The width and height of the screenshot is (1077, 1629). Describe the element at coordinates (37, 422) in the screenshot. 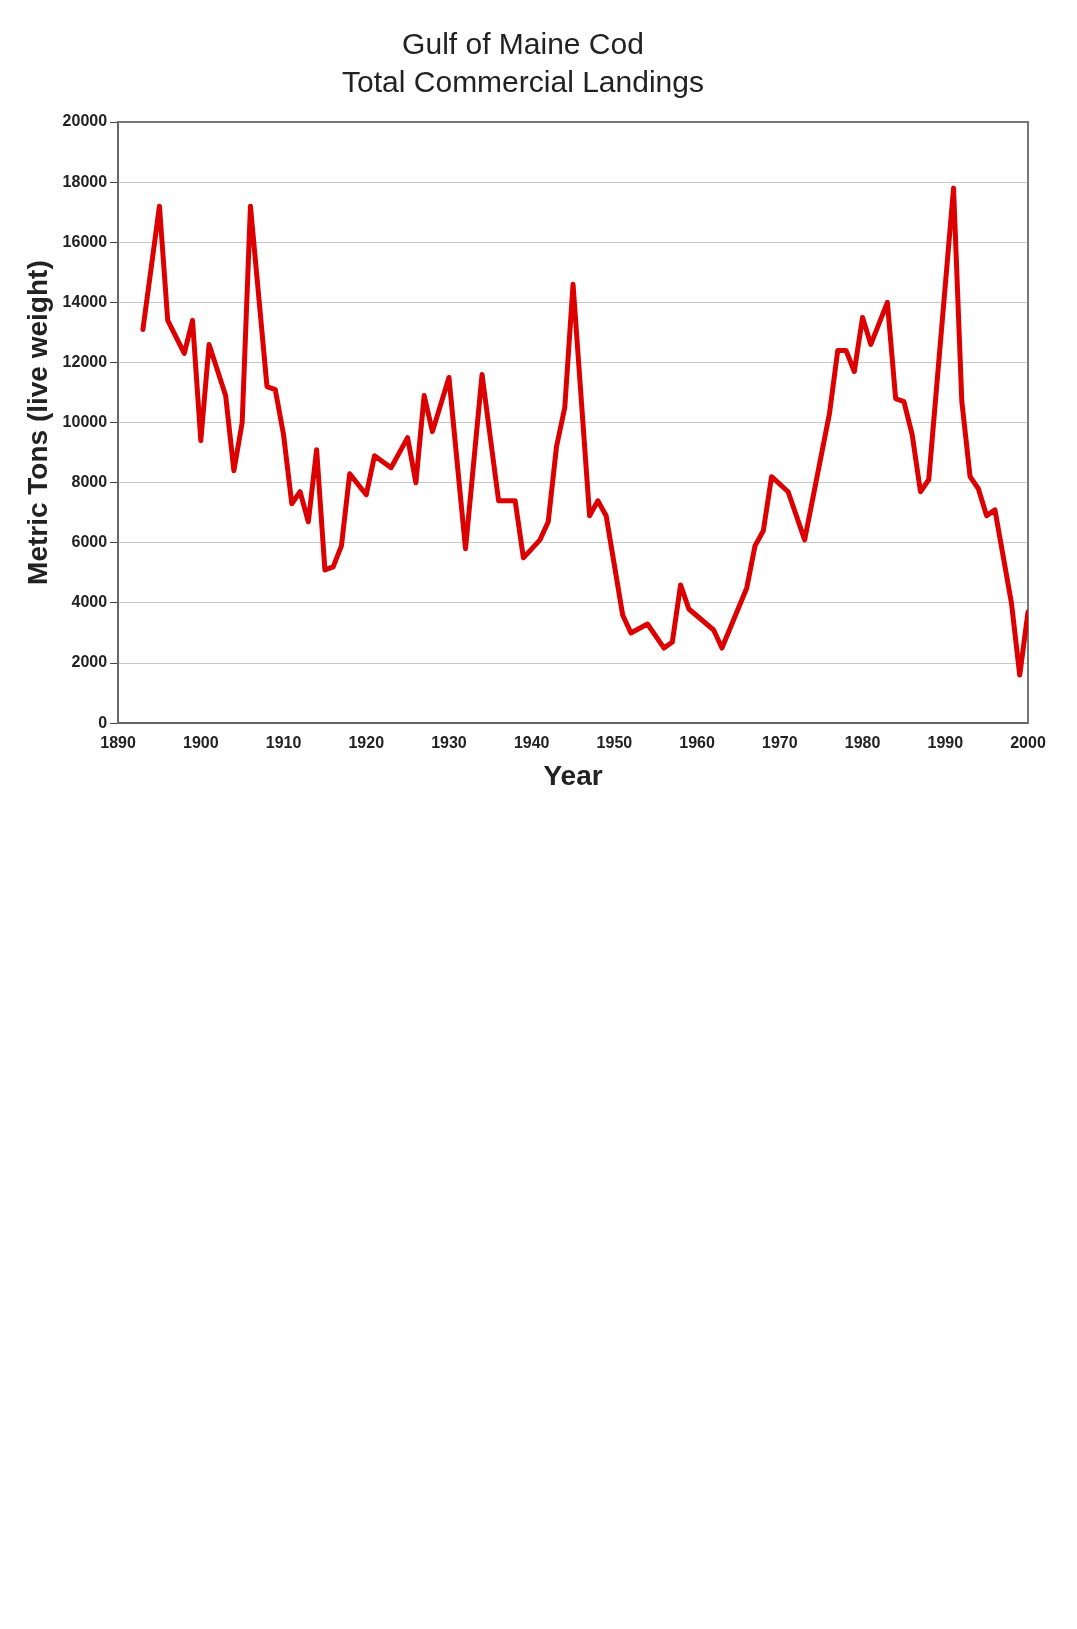

I see `y-axis-title: Metric Tons (live weight)` at that location.